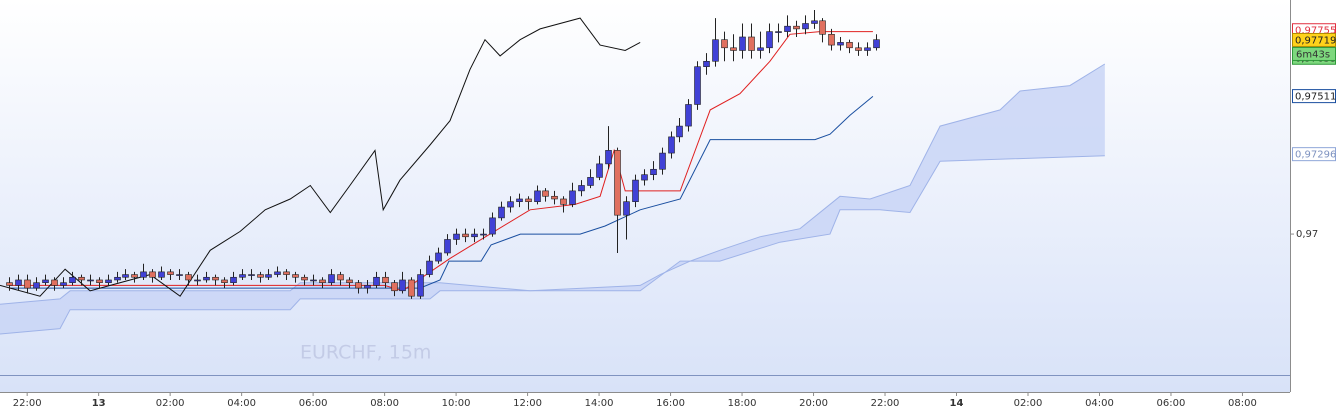  I want to click on y-tick-label: 0,97, so click(1307, 234).